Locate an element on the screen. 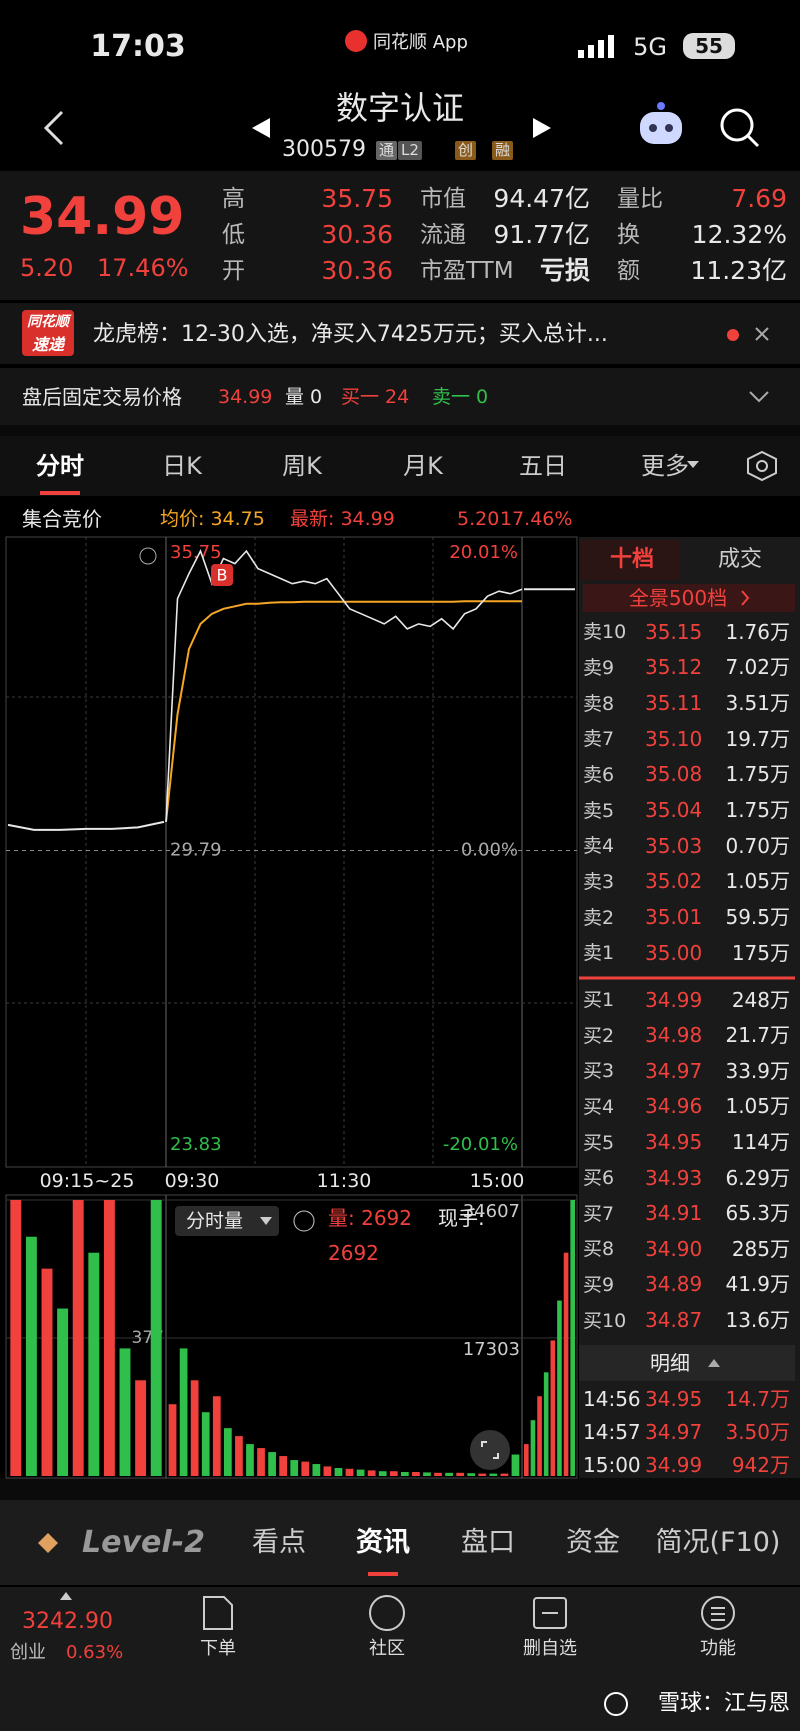 The width and height of the screenshot is (800, 1731). prev-stock is located at coordinates (261, 128).